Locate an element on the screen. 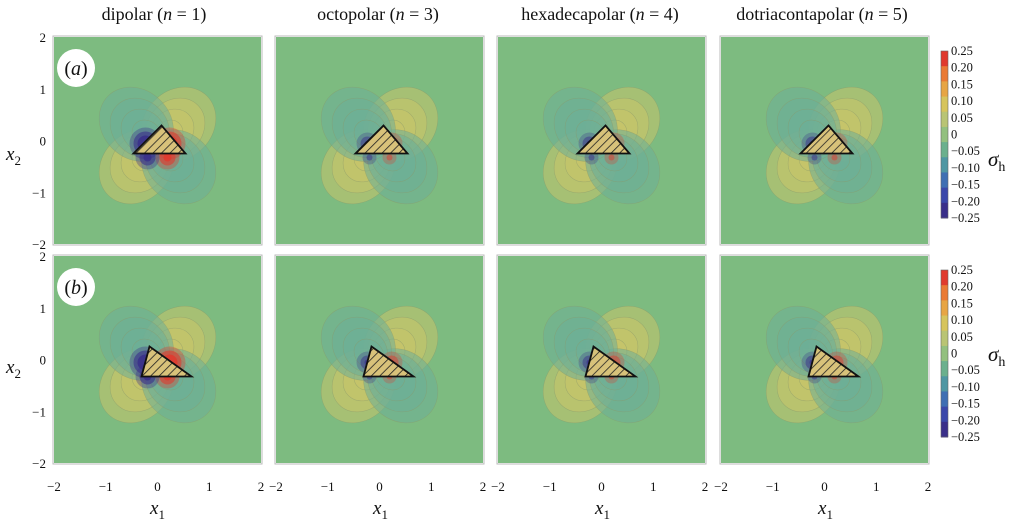 The image size is (1019, 522). y-axis-label-top: x2 is located at coordinates (13, 156).